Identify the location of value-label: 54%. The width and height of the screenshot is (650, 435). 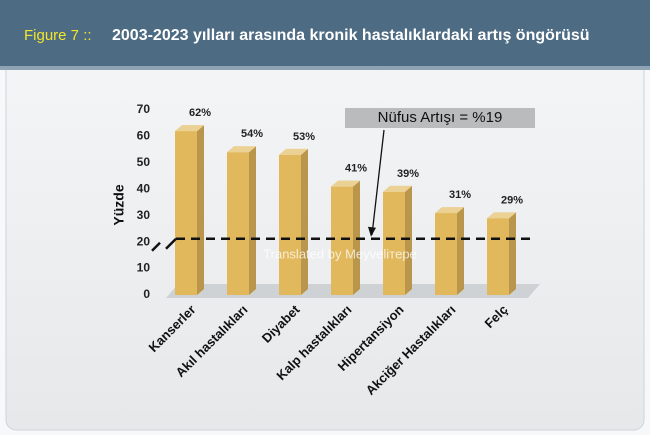
(252, 134).